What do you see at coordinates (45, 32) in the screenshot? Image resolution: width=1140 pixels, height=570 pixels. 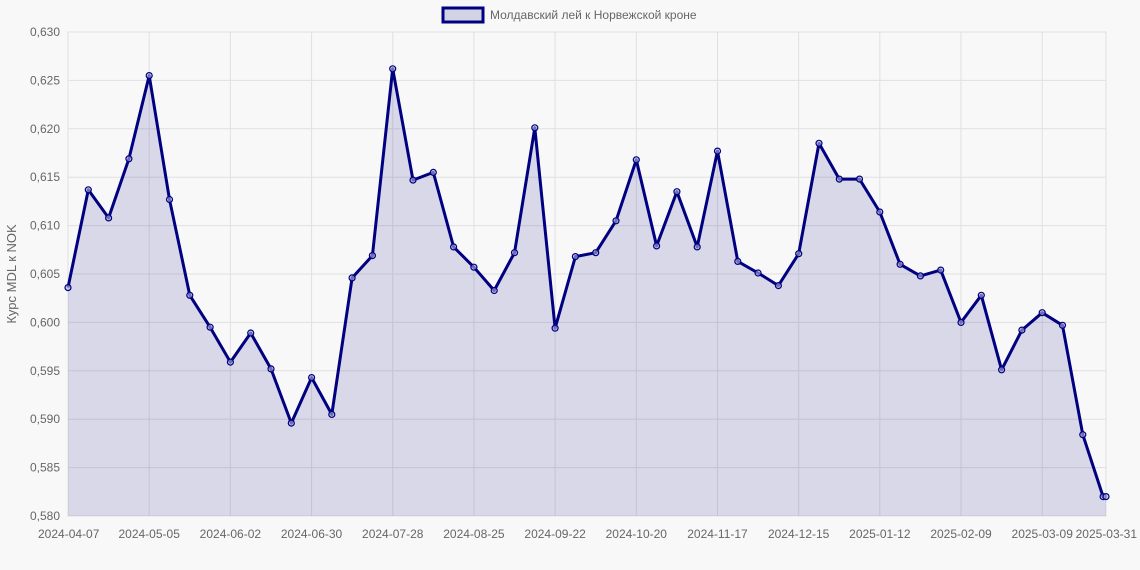 I see `y-tick-label: 0,630` at bounding box center [45, 32].